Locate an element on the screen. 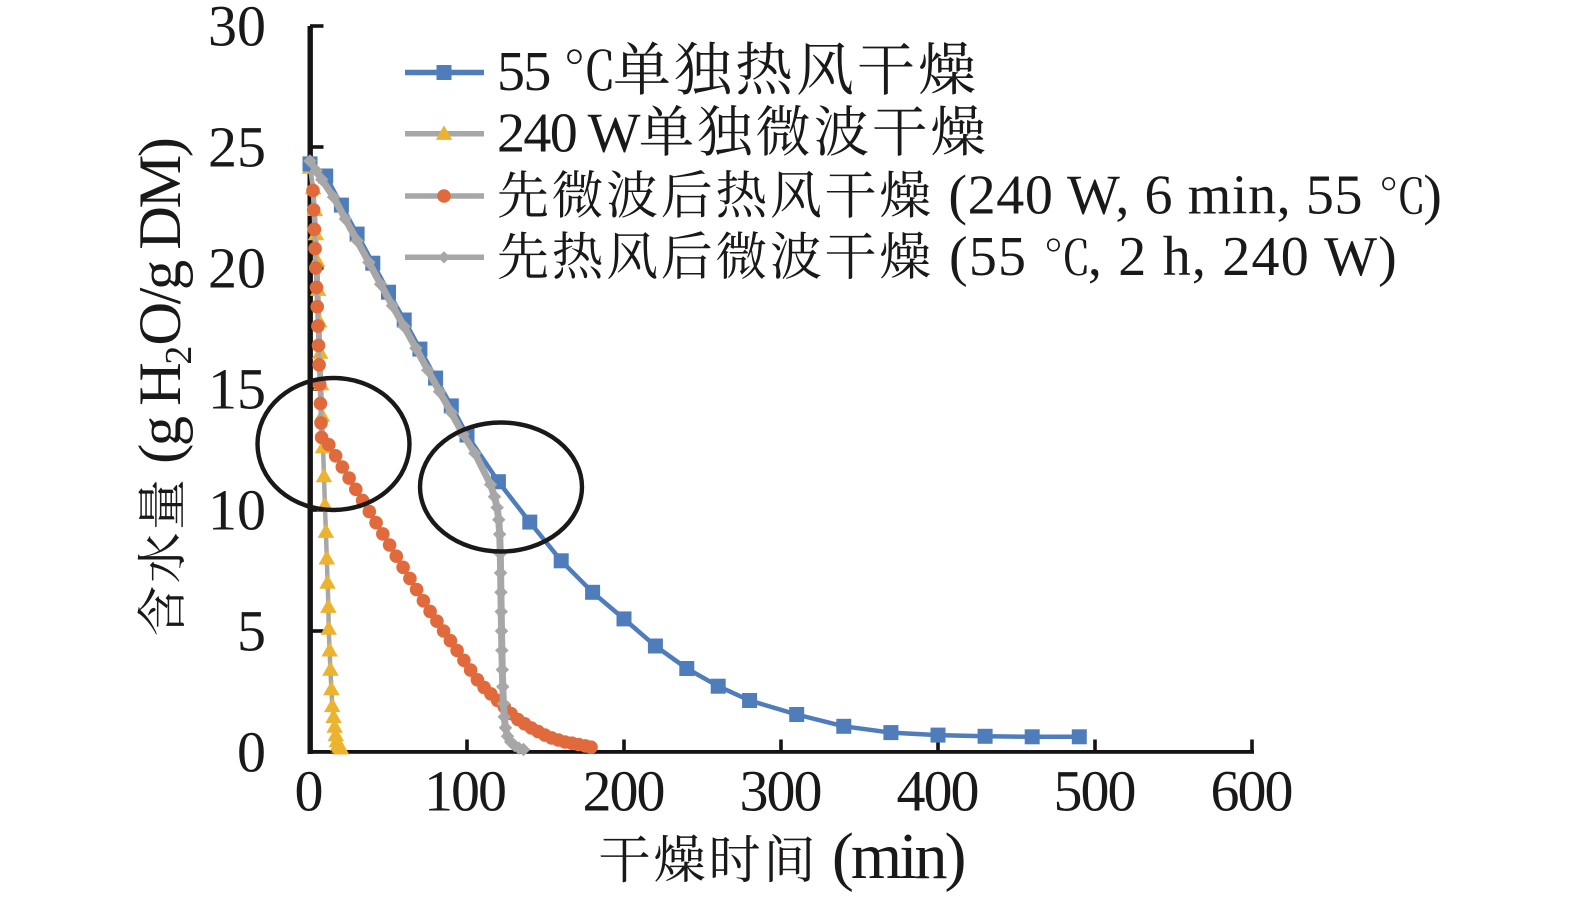  svg-text: 15 is located at coordinates (237, 388).